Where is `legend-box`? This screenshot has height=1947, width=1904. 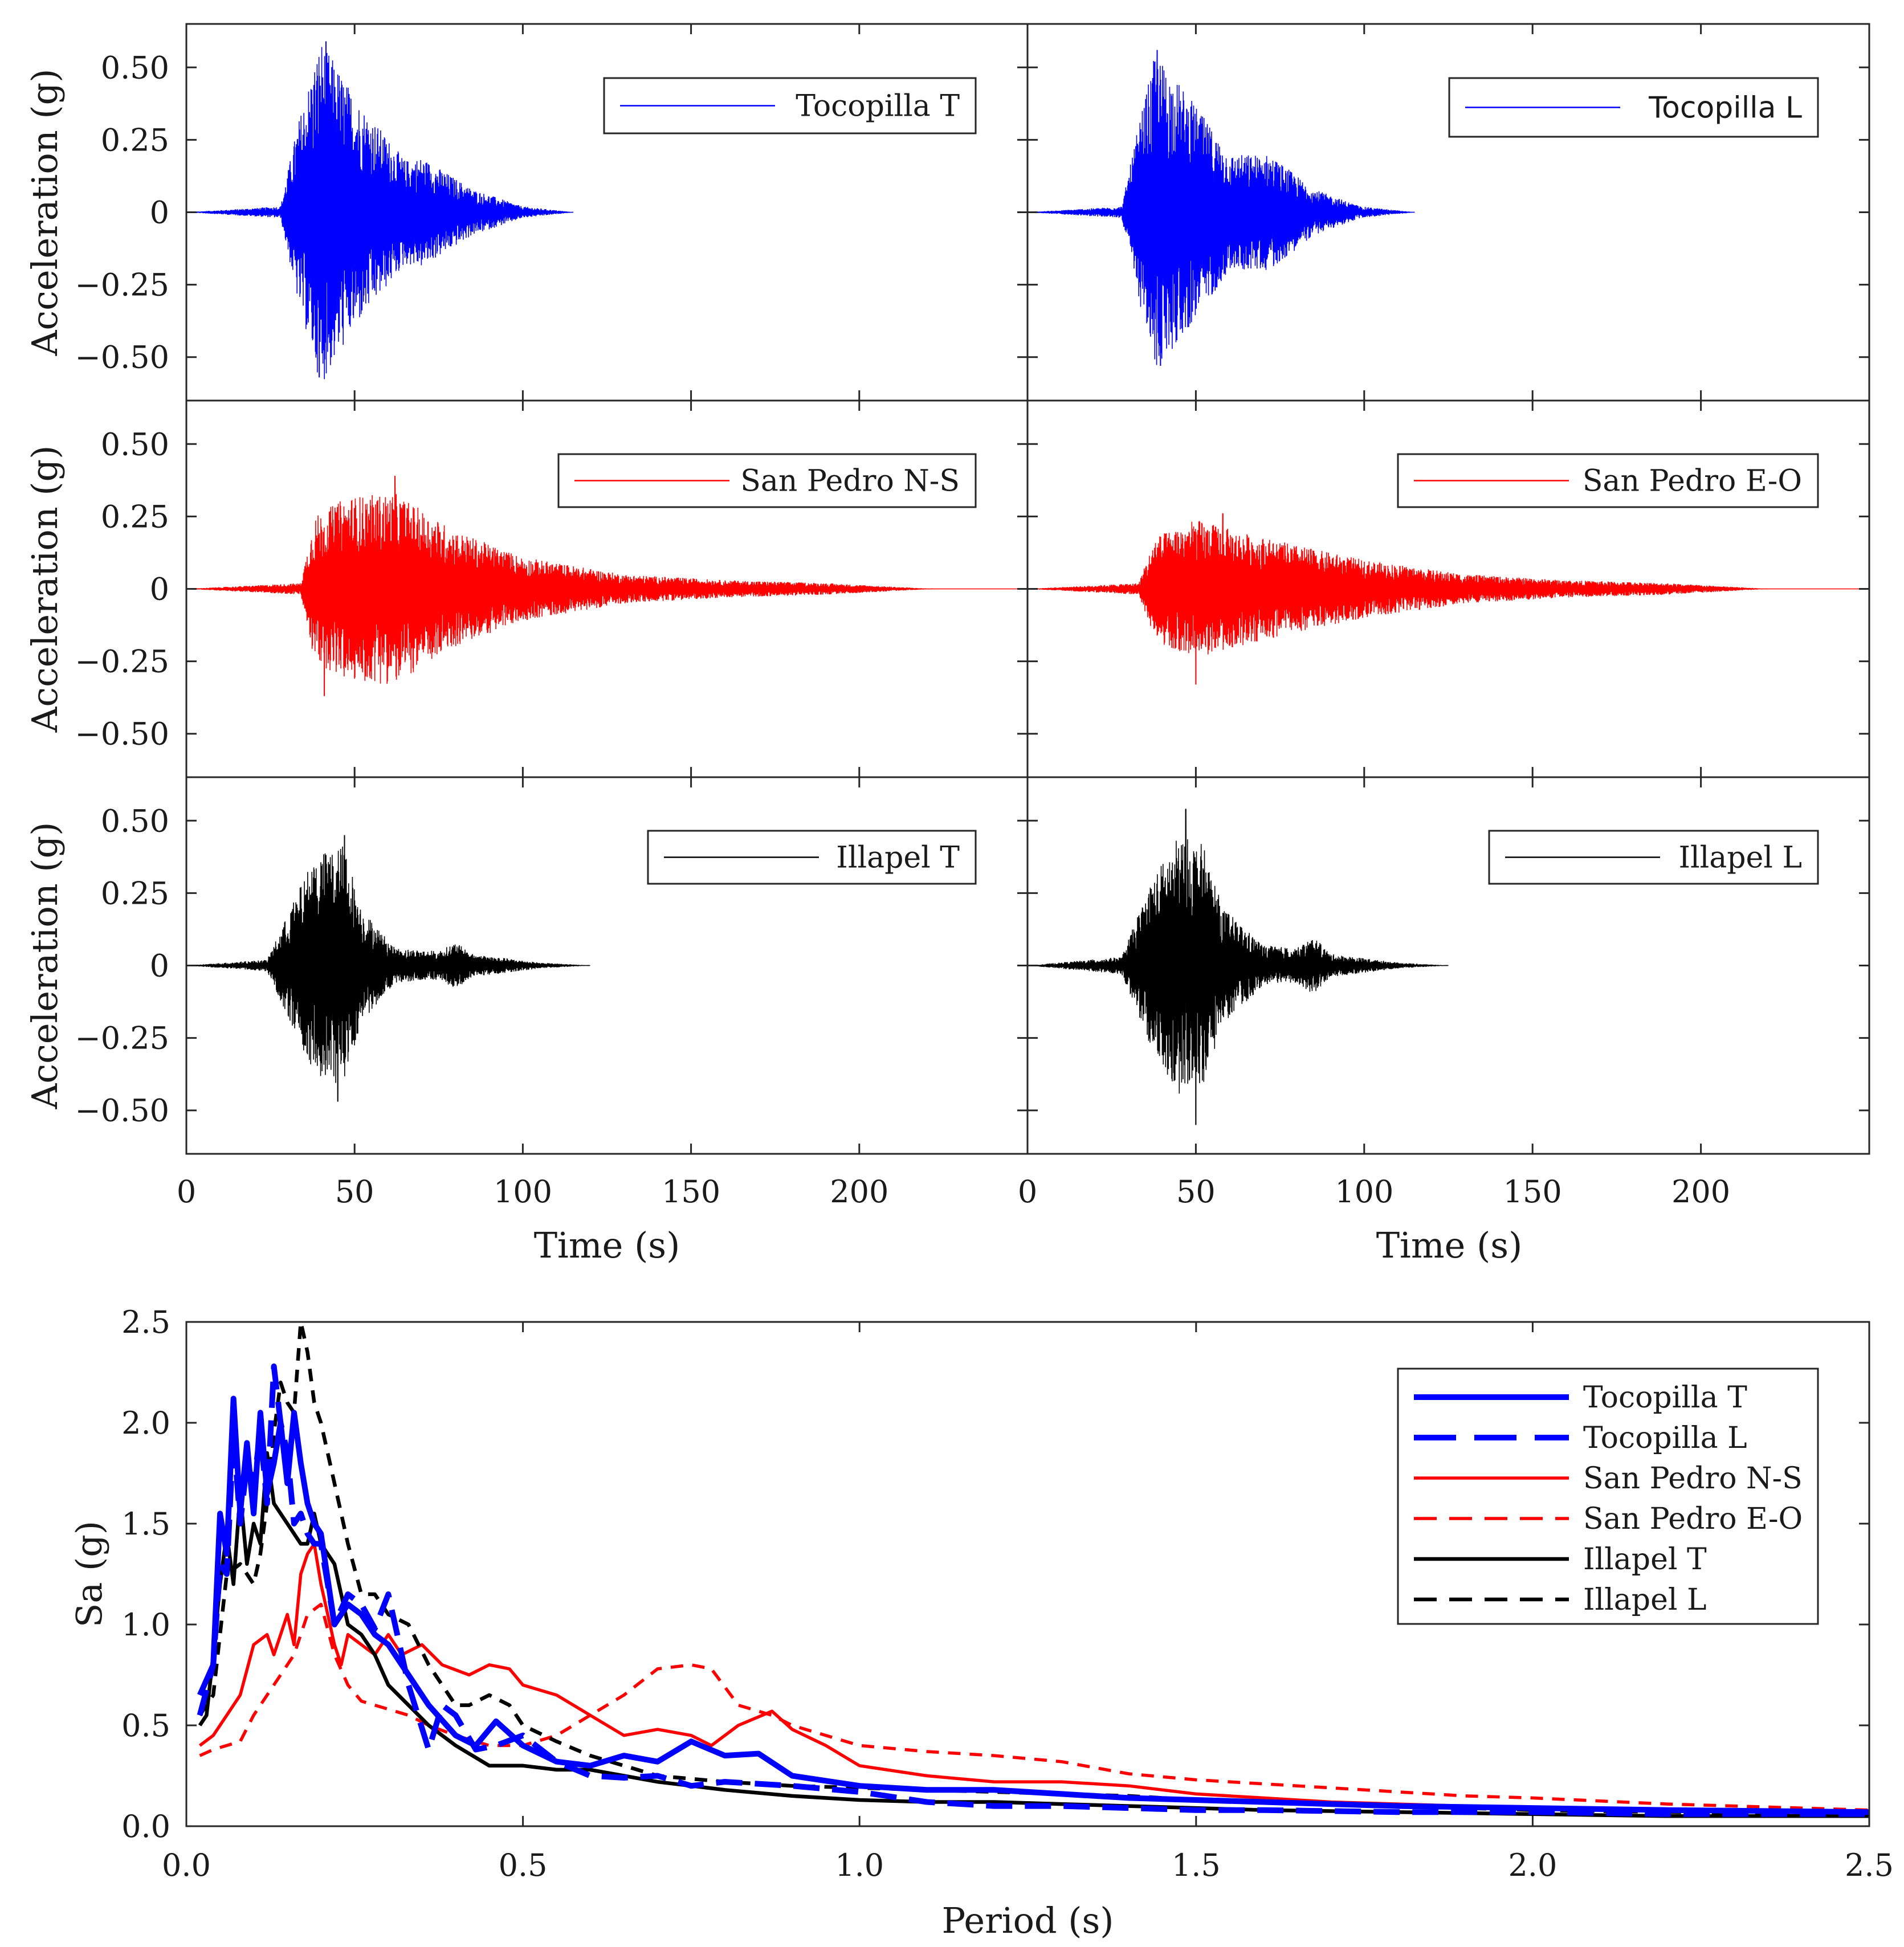
legend-box is located at coordinates (1608, 1496).